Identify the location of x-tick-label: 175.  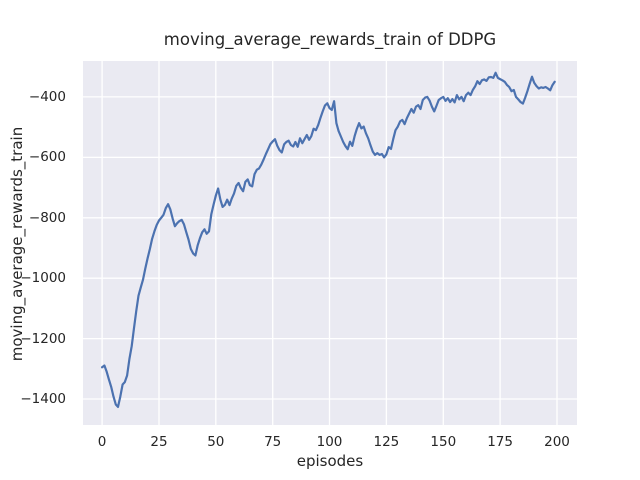
(500, 442).